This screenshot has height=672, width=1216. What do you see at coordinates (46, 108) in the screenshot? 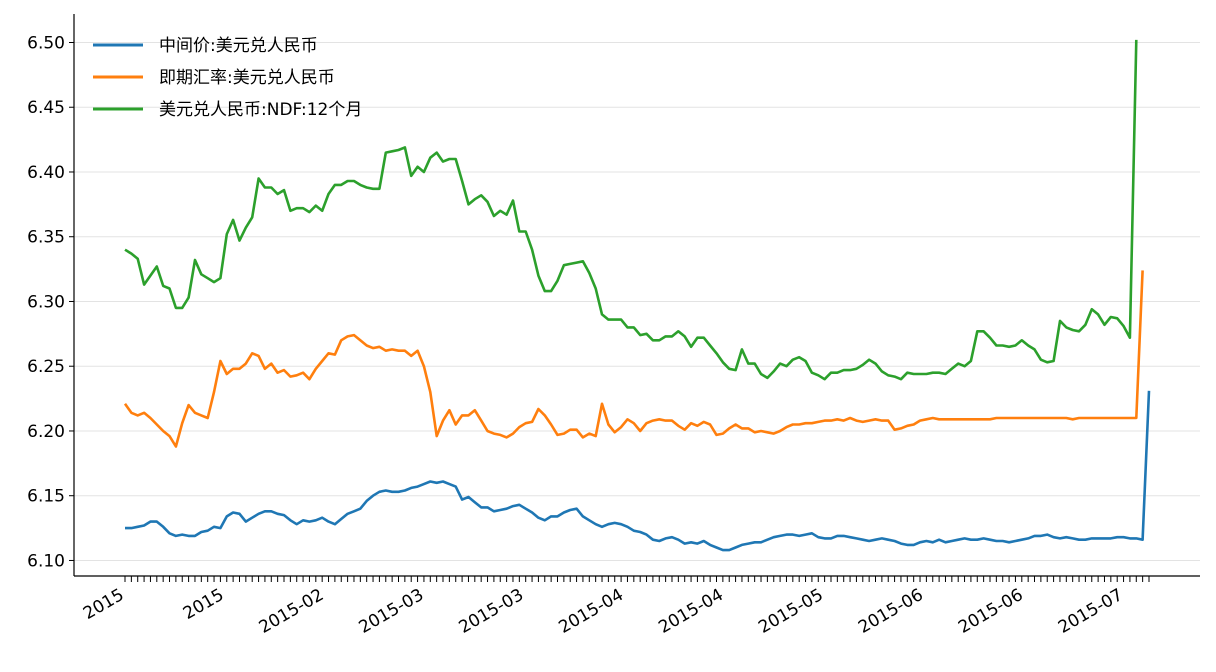
I see `y-tick-label: 6.45` at bounding box center [46, 108].